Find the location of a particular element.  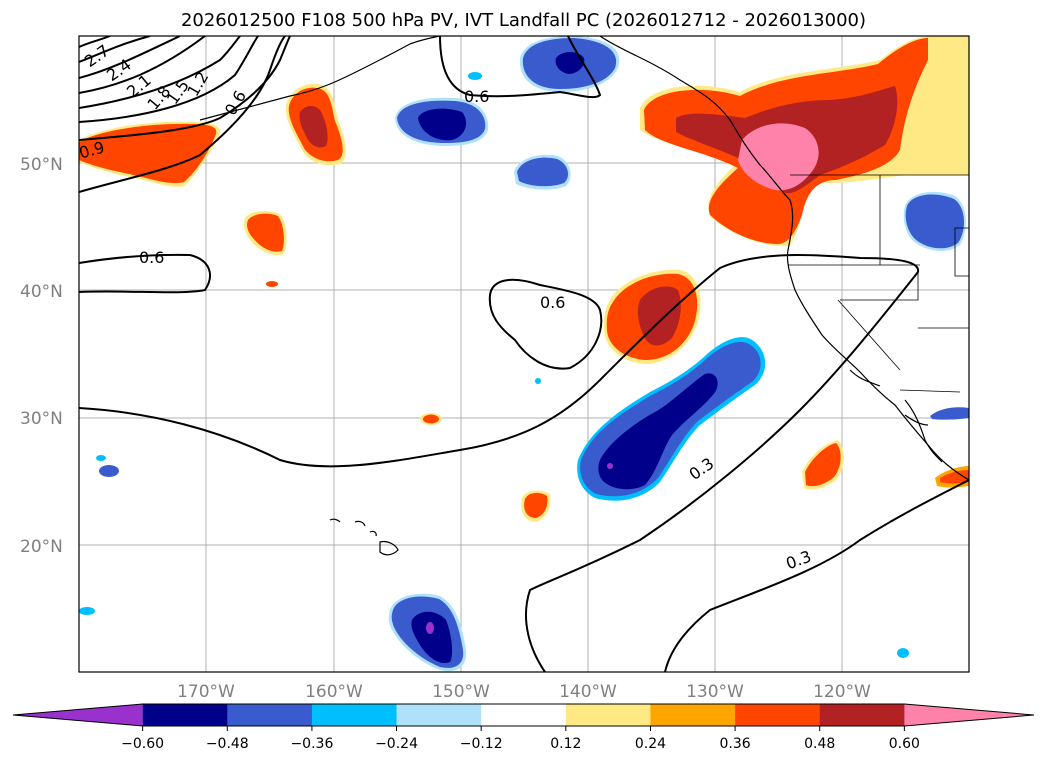

colorbar-tick-label: −0.36 is located at coordinates (311, 744).